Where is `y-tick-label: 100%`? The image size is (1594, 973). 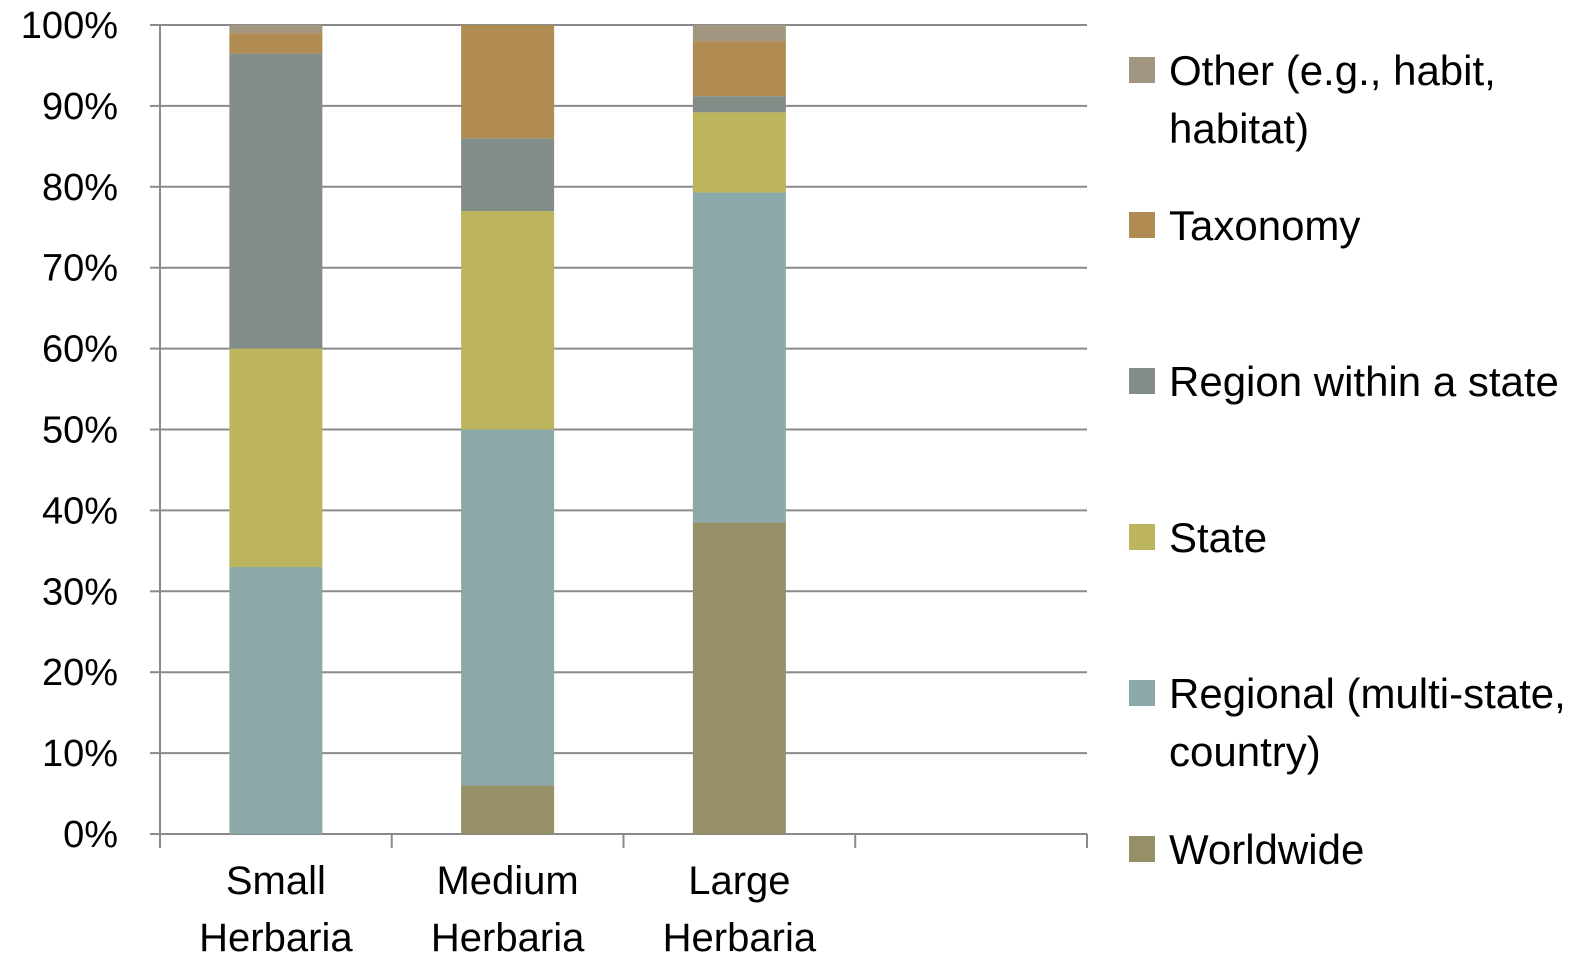
y-tick-label: 100% is located at coordinates (69, 26).